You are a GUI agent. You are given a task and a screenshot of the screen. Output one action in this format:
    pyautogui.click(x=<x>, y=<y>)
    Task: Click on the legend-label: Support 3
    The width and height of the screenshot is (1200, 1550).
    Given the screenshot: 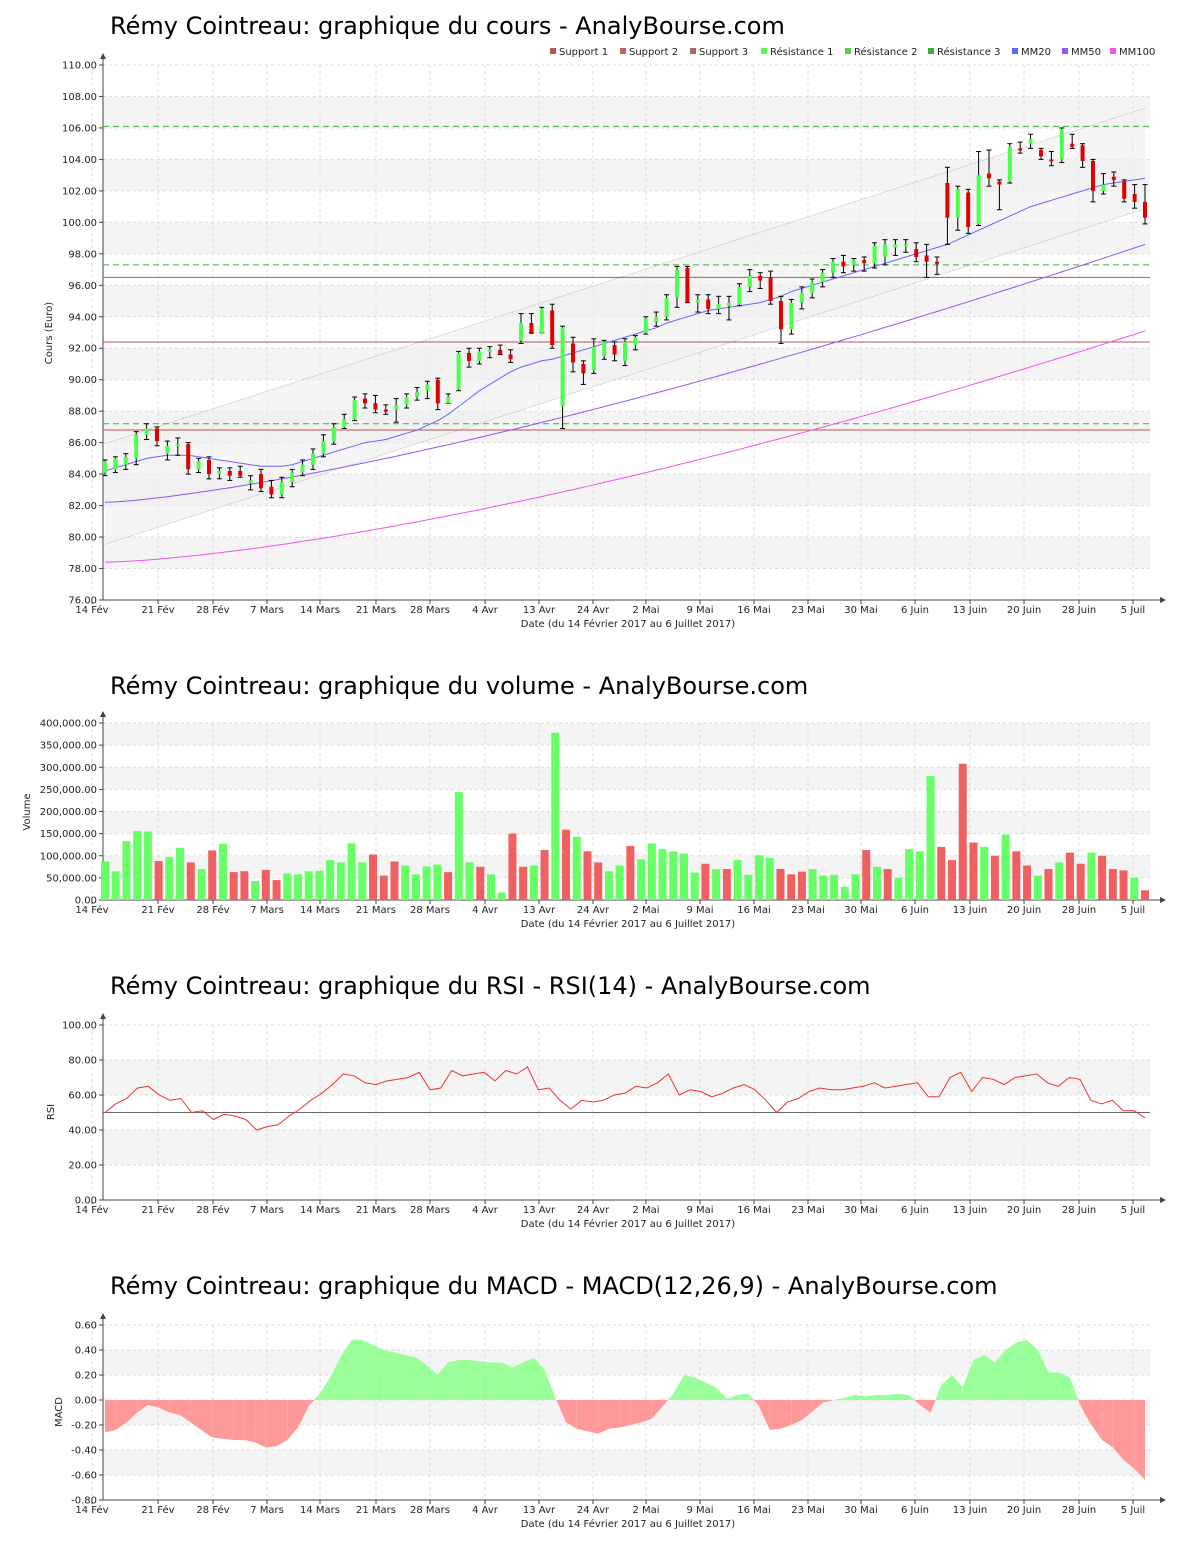 What is the action you would take?
    pyautogui.click(x=723, y=52)
    